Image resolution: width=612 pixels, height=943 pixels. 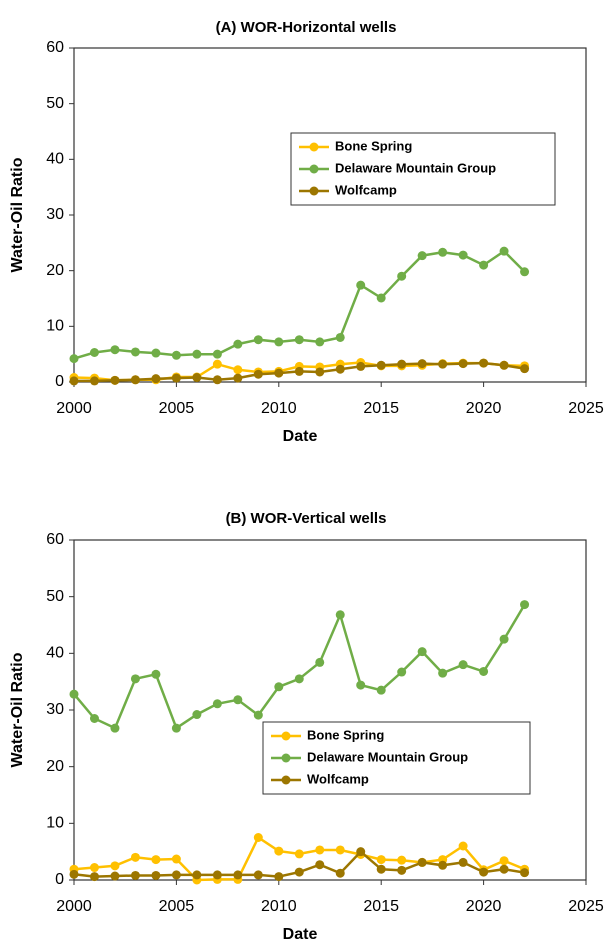 I want to click on chart-title: (B) WOR-Vertical wells, so click(x=306, y=518).